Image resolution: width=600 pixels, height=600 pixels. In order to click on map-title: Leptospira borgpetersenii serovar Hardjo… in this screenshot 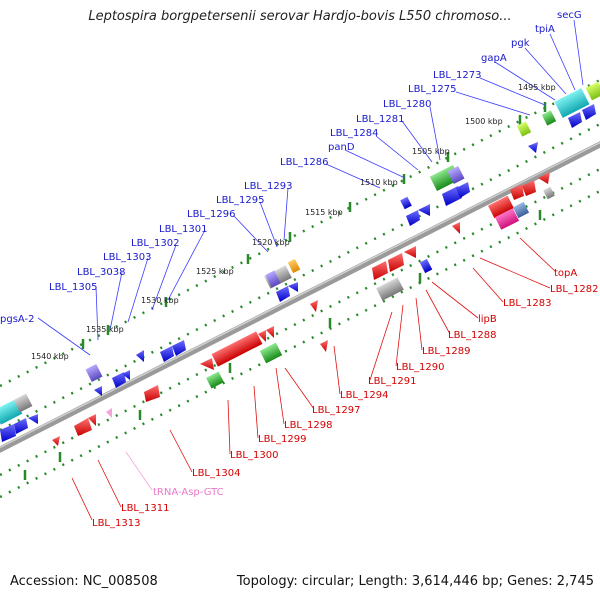, I will do `click(300, 16)`.